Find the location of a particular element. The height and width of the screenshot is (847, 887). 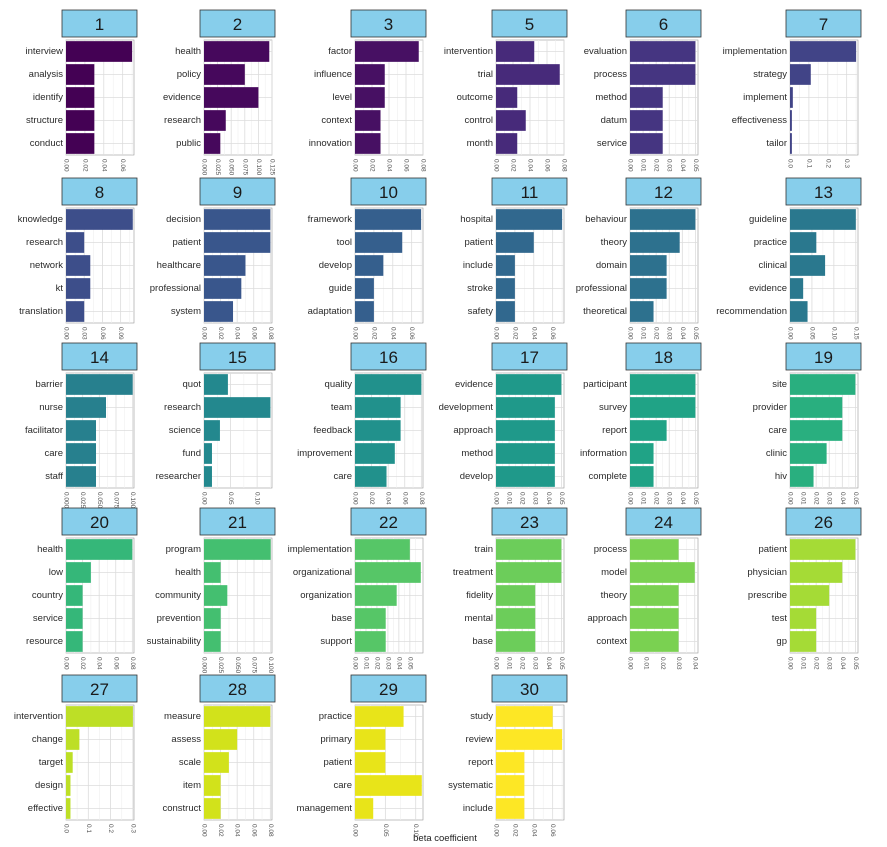

term-label: month is located at coordinates (480, 143).